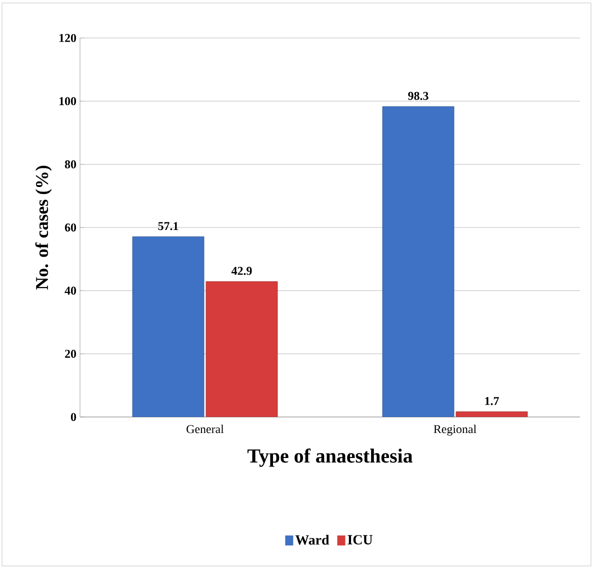 The width and height of the screenshot is (593, 569). I want to click on data-label: 57.1, so click(168, 226).